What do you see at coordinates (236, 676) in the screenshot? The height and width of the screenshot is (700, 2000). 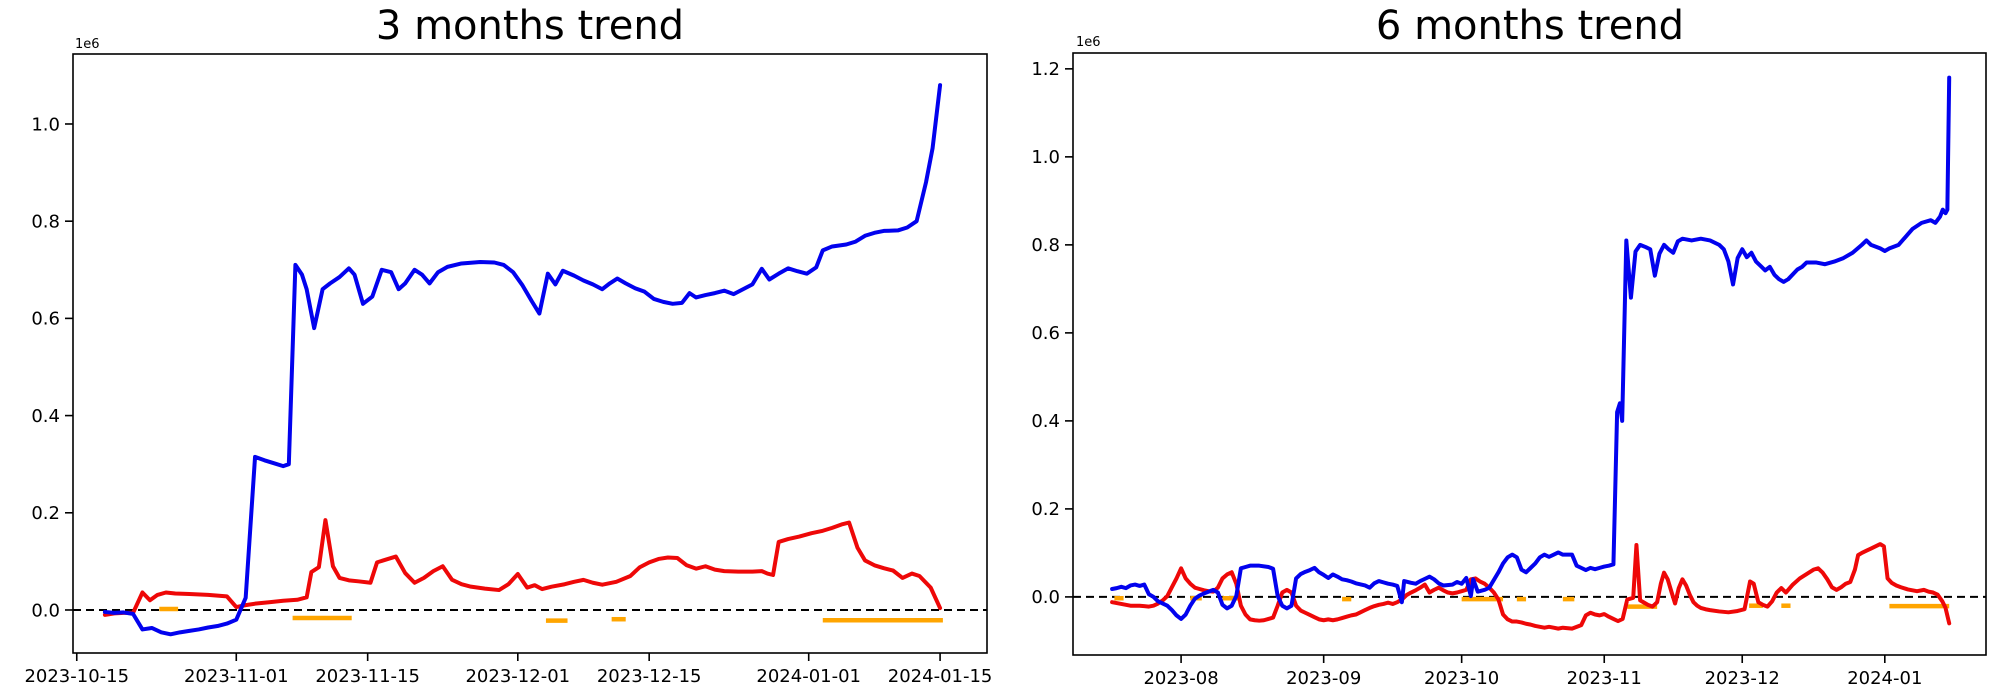 I see `x-tick-label: 2023-11-01` at bounding box center [236, 676].